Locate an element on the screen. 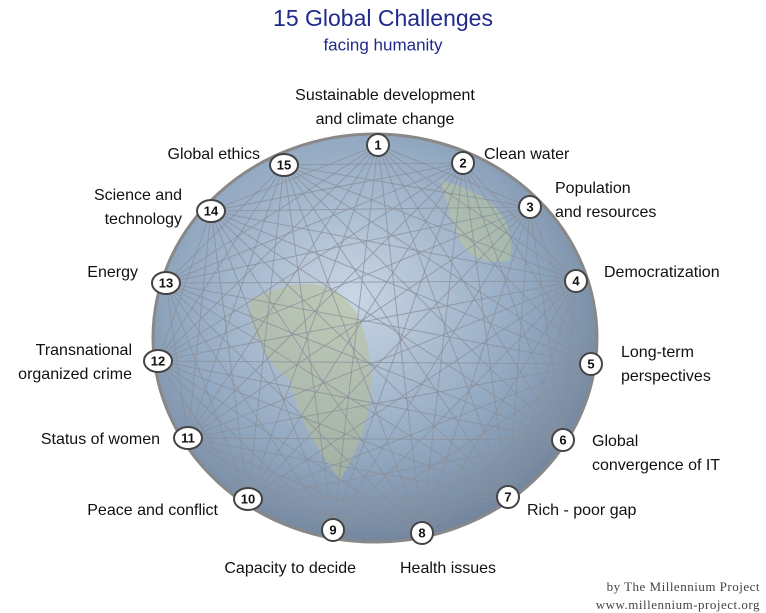 The width and height of the screenshot is (766, 613). node-label: Sustainable development is located at coordinates (385, 95).